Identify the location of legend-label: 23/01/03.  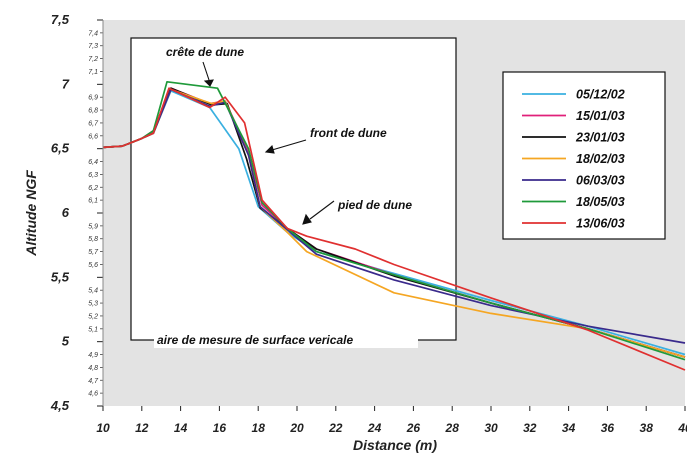
(600, 138).